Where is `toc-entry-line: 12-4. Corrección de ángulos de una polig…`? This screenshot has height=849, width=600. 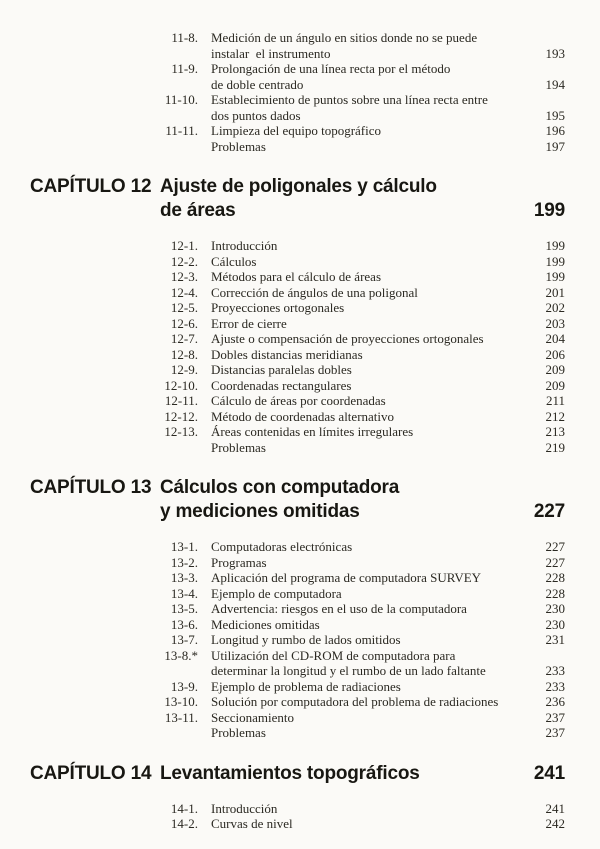 toc-entry-line: 12-4. Corrección de ángulos de una polig… is located at coordinates (297, 293).